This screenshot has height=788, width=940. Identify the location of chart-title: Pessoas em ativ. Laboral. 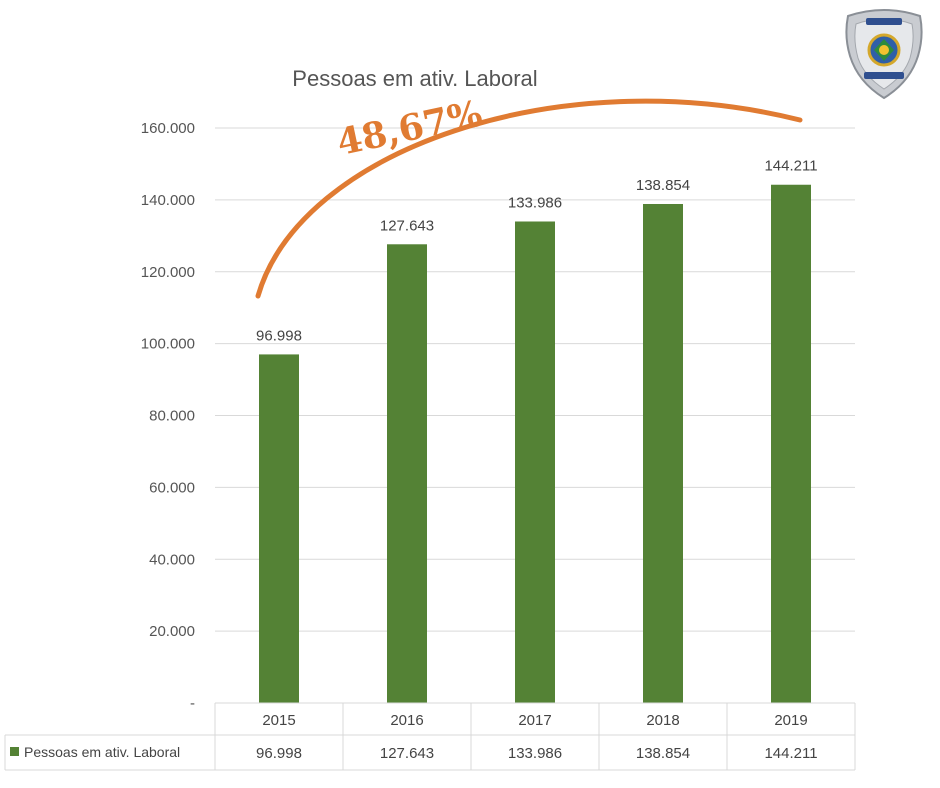
(414, 78).